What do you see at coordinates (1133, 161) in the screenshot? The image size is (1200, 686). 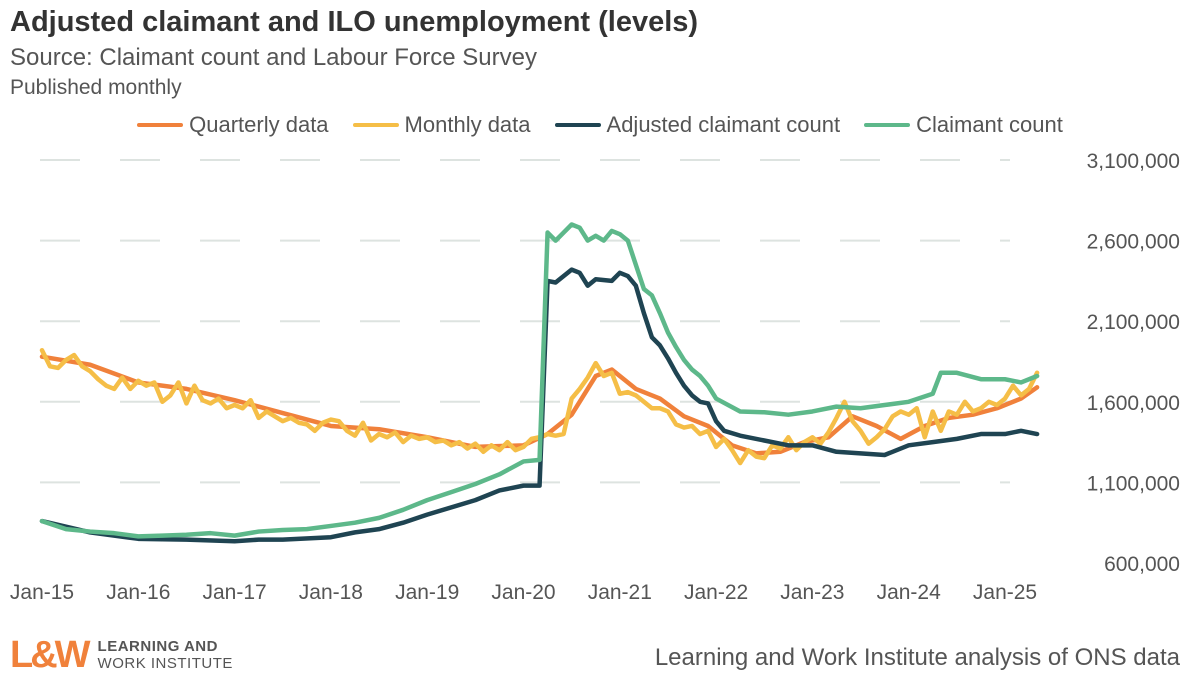 I see `y-tick-label: 3,100,000` at bounding box center [1133, 161].